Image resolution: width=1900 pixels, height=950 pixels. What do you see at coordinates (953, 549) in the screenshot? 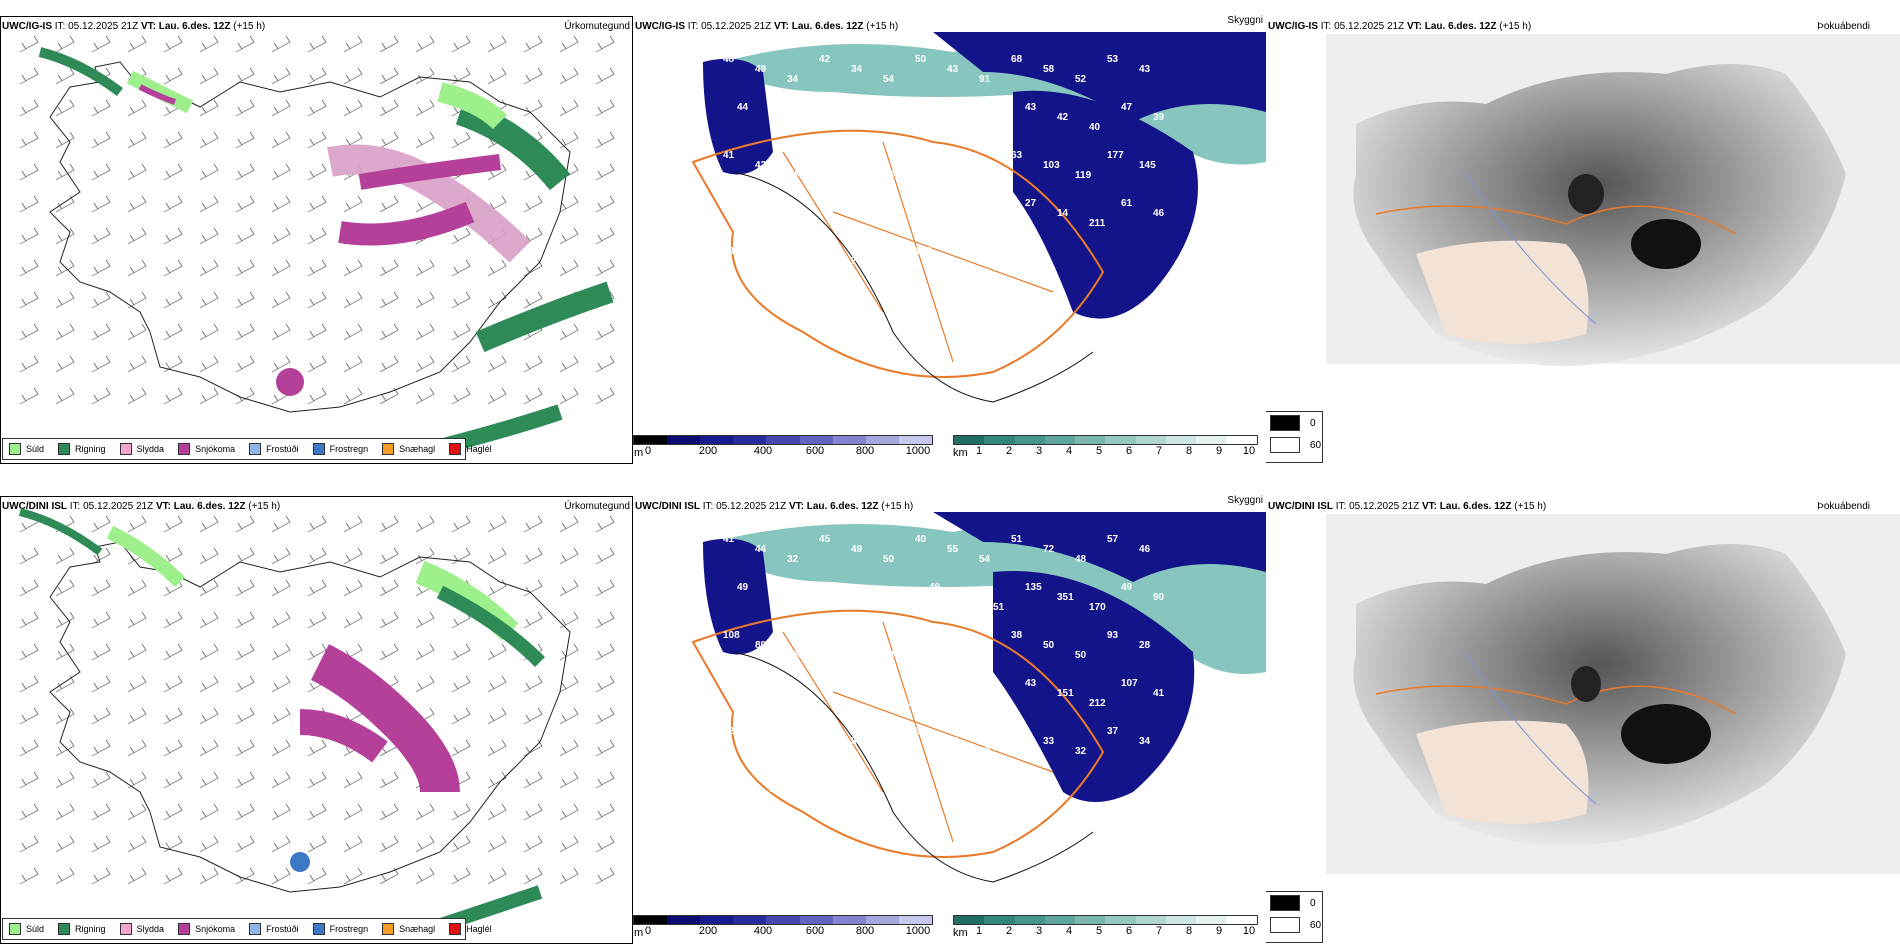
I see `ceiling-value-label: 55` at bounding box center [953, 549].